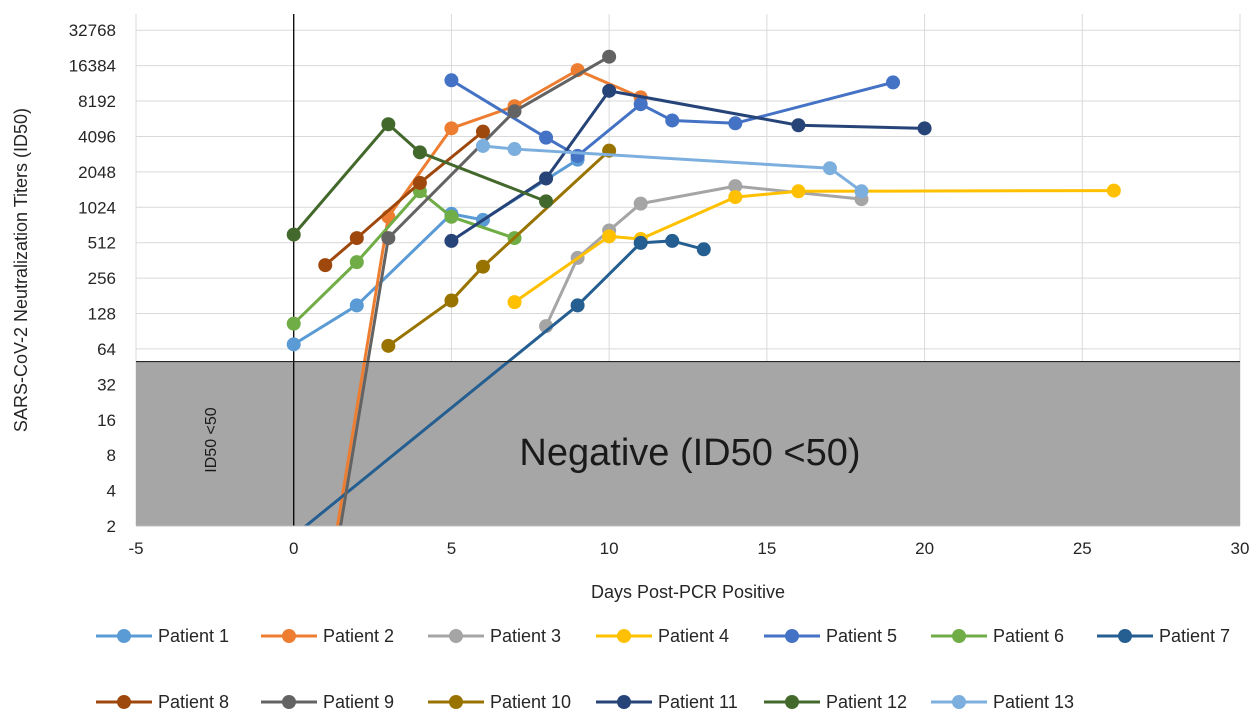 The height and width of the screenshot is (715, 1256). What do you see at coordinates (525, 636) in the screenshot?
I see `legend-label: Patient 3` at bounding box center [525, 636].